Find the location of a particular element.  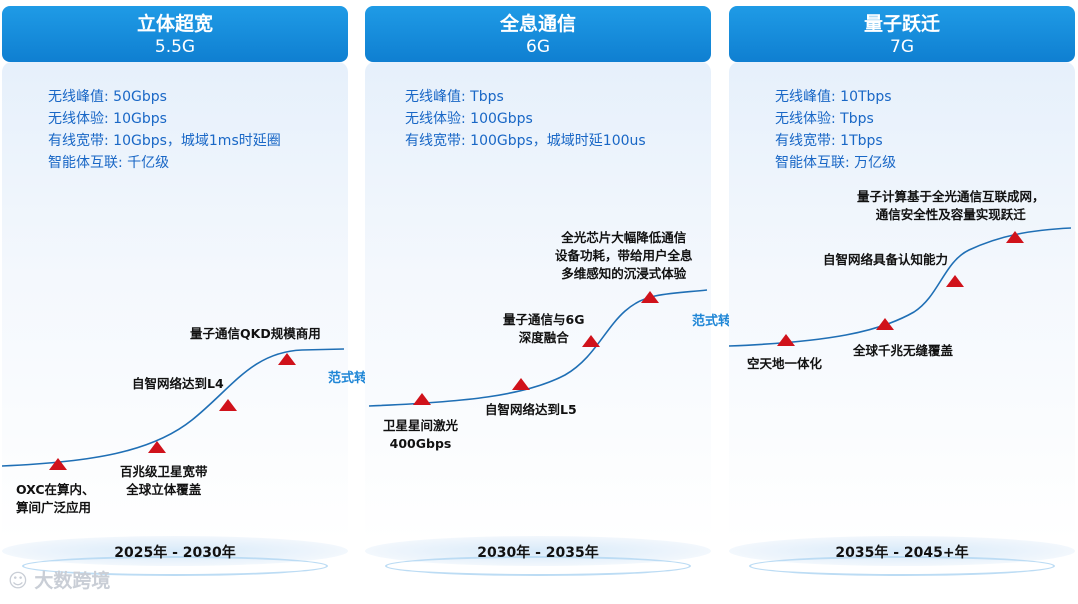

milestone-label: 量子通信与6G 深度融合 is located at coordinates (544, 328).